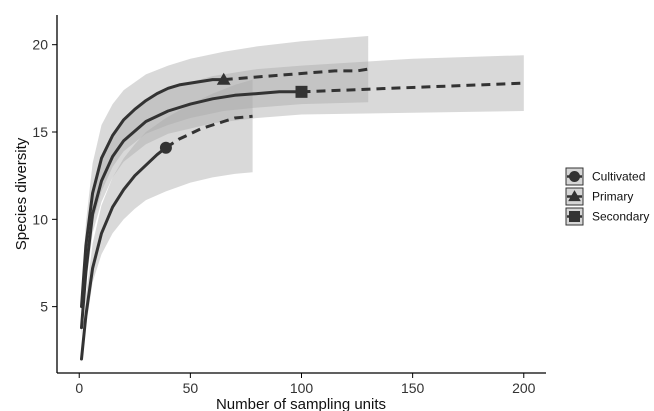 Image resolution: width=654 pixels, height=411 pixels. What do you see at coordinates (301, 91) in the screenshot?
I see `observed-point-secondary` at bounding box center [301, 91].